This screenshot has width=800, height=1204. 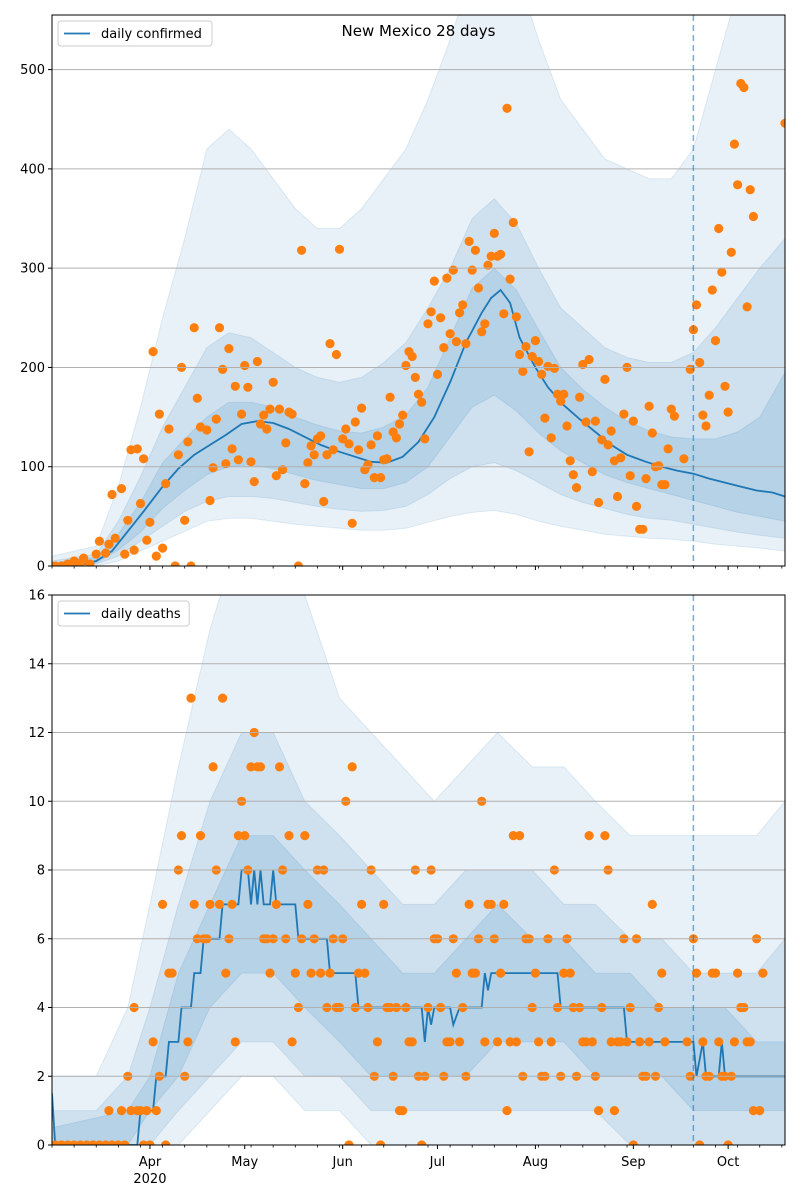 I want to click on x-tick-label: Sep, so click(x=633, y=1162).